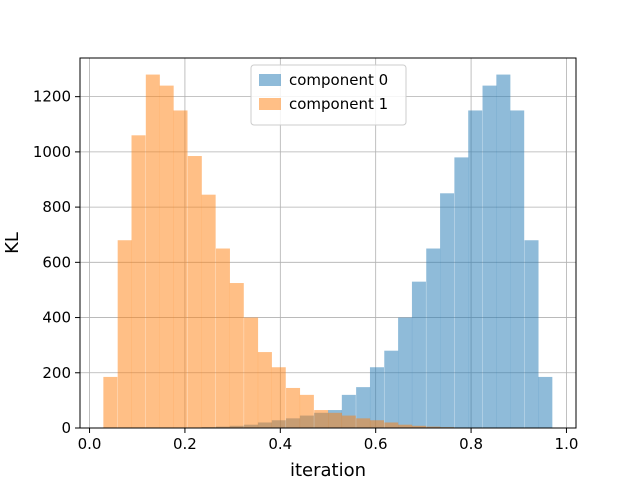 This screenshot has height=480, width=640. Describe the element at coordinates (56, 318) in the screenshot. I see `y-tick-label: 400` at that location.